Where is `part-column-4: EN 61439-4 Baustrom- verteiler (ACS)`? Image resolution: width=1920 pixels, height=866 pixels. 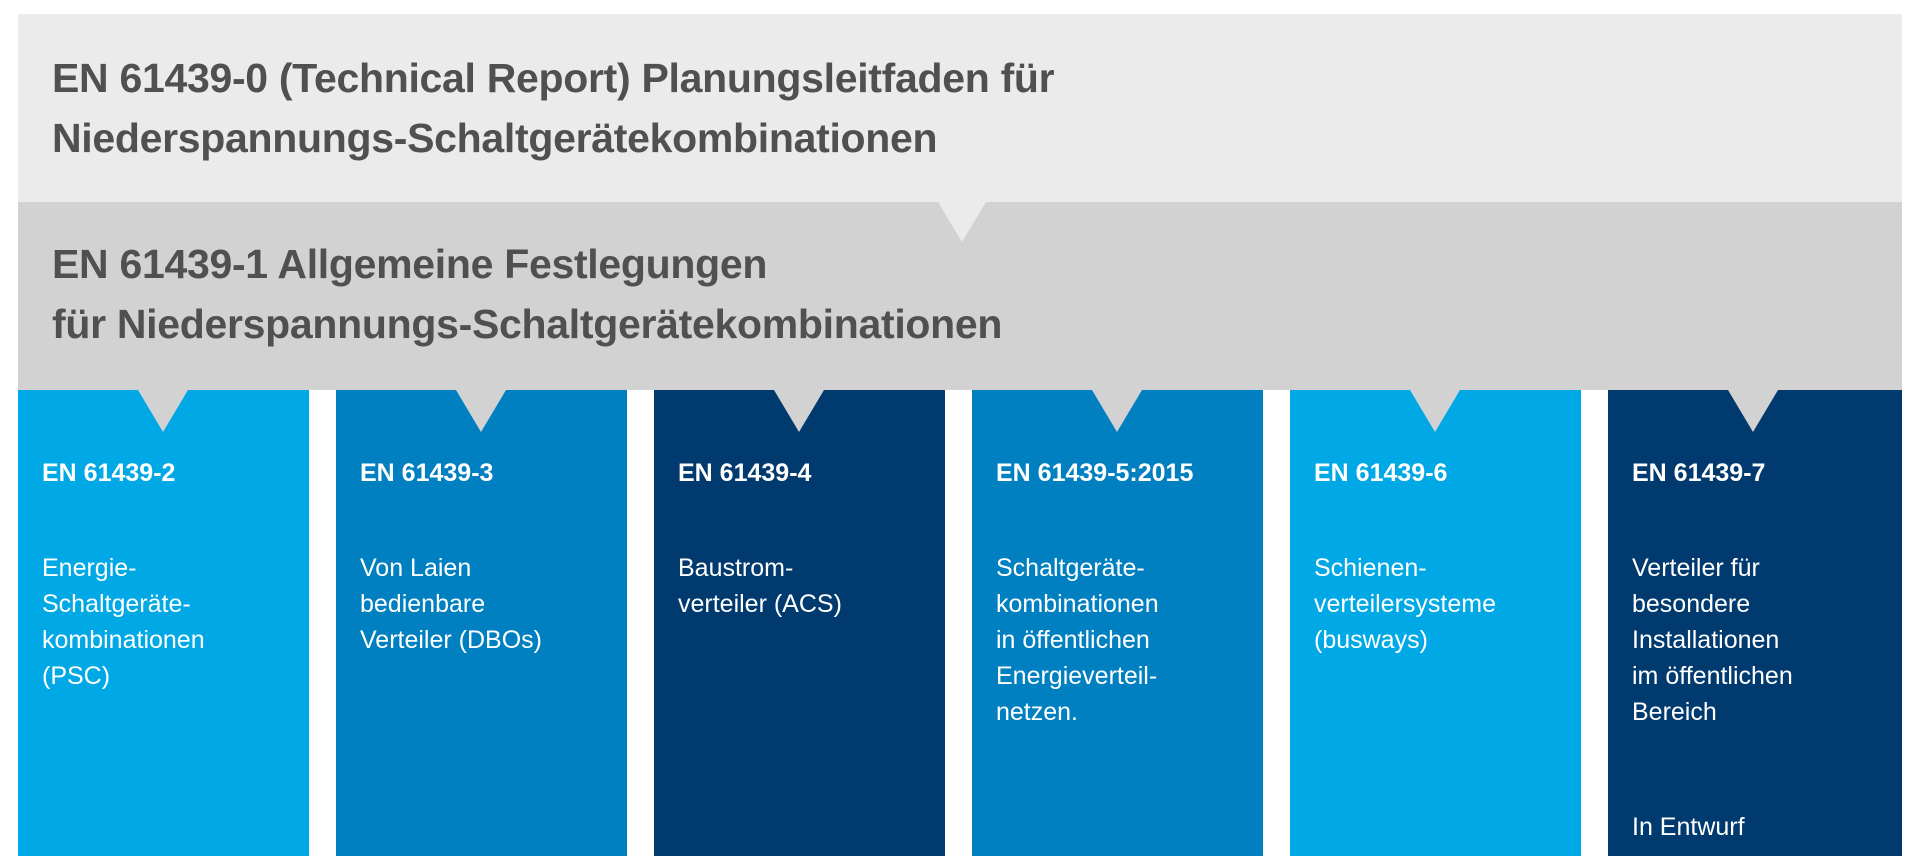
part-column-4: EN 61439-4 Baustrom- verteiler (ACS) is located at coordinates (799, 623).